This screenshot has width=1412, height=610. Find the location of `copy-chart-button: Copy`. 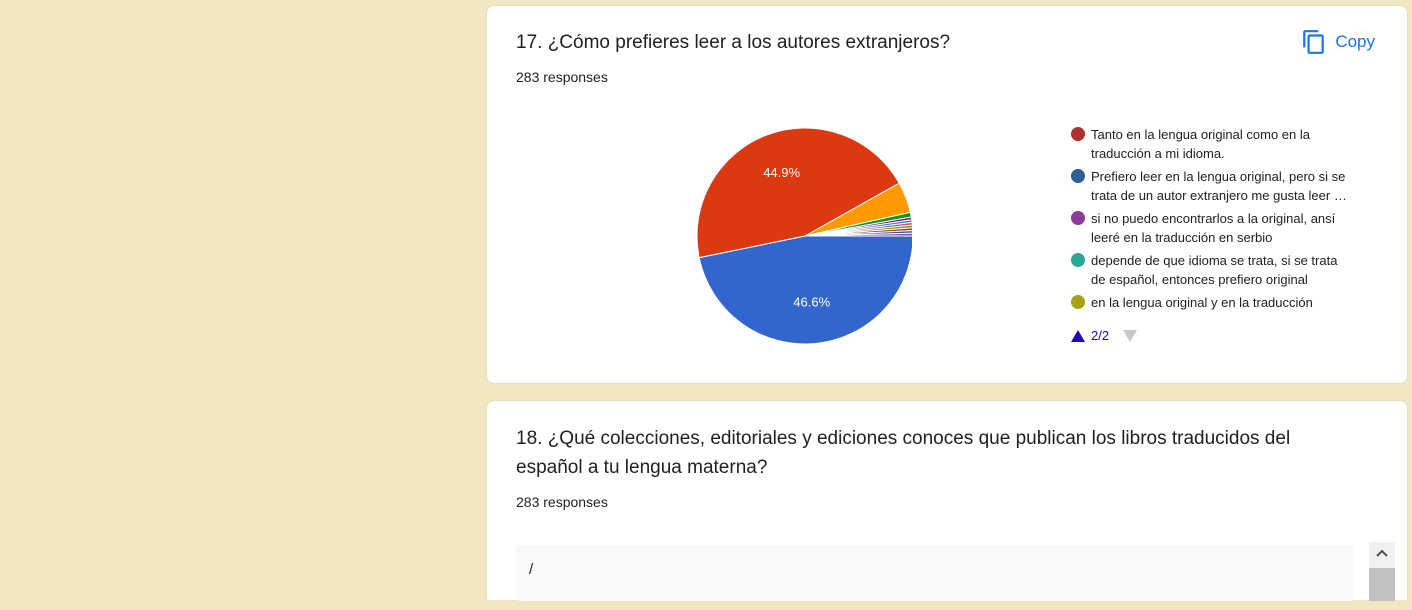

copy-chart-button: Copy is located at coordinates (1338, 42).